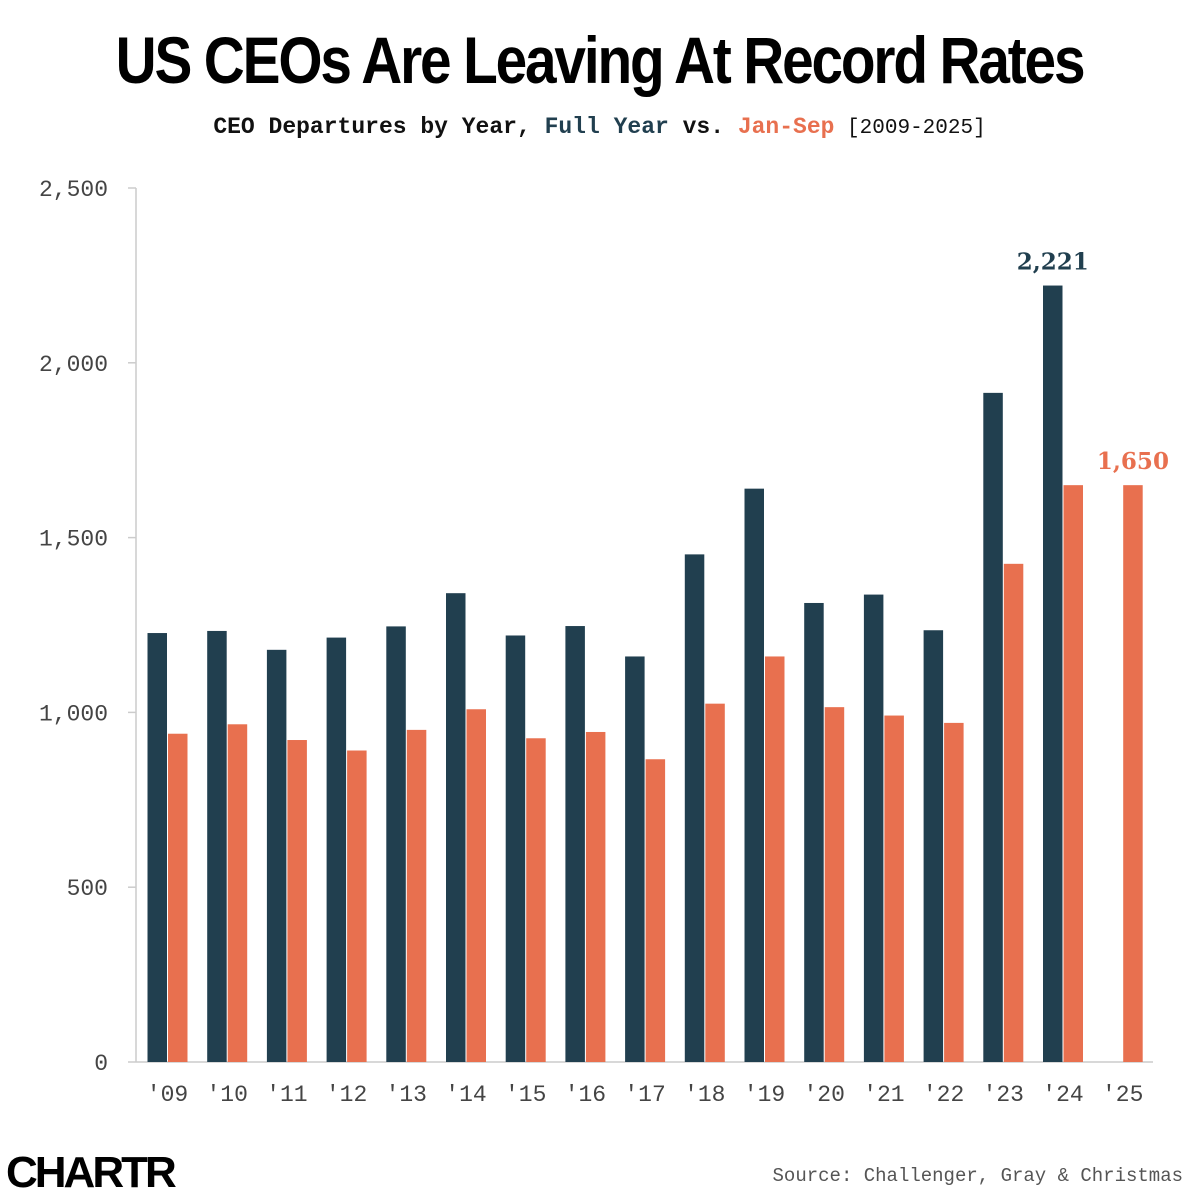 The image size is (1199, 1200). What do you see at coordinates (704, 1095) in the screenshot?
I see `x-tick-label: '18` at bounding box center [704, 1095].